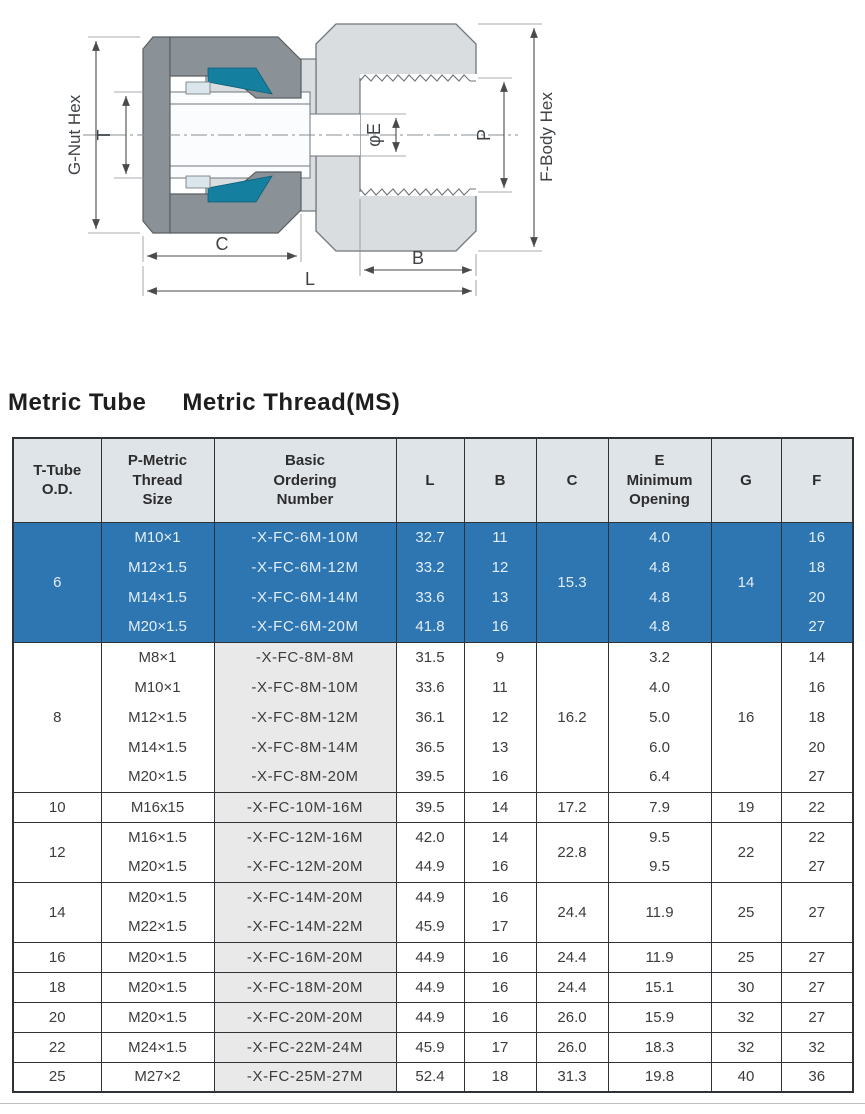 The height and width of the screenshot is (1114, 865). I want to click on cell-c: 26.0, so click(571, 1016).